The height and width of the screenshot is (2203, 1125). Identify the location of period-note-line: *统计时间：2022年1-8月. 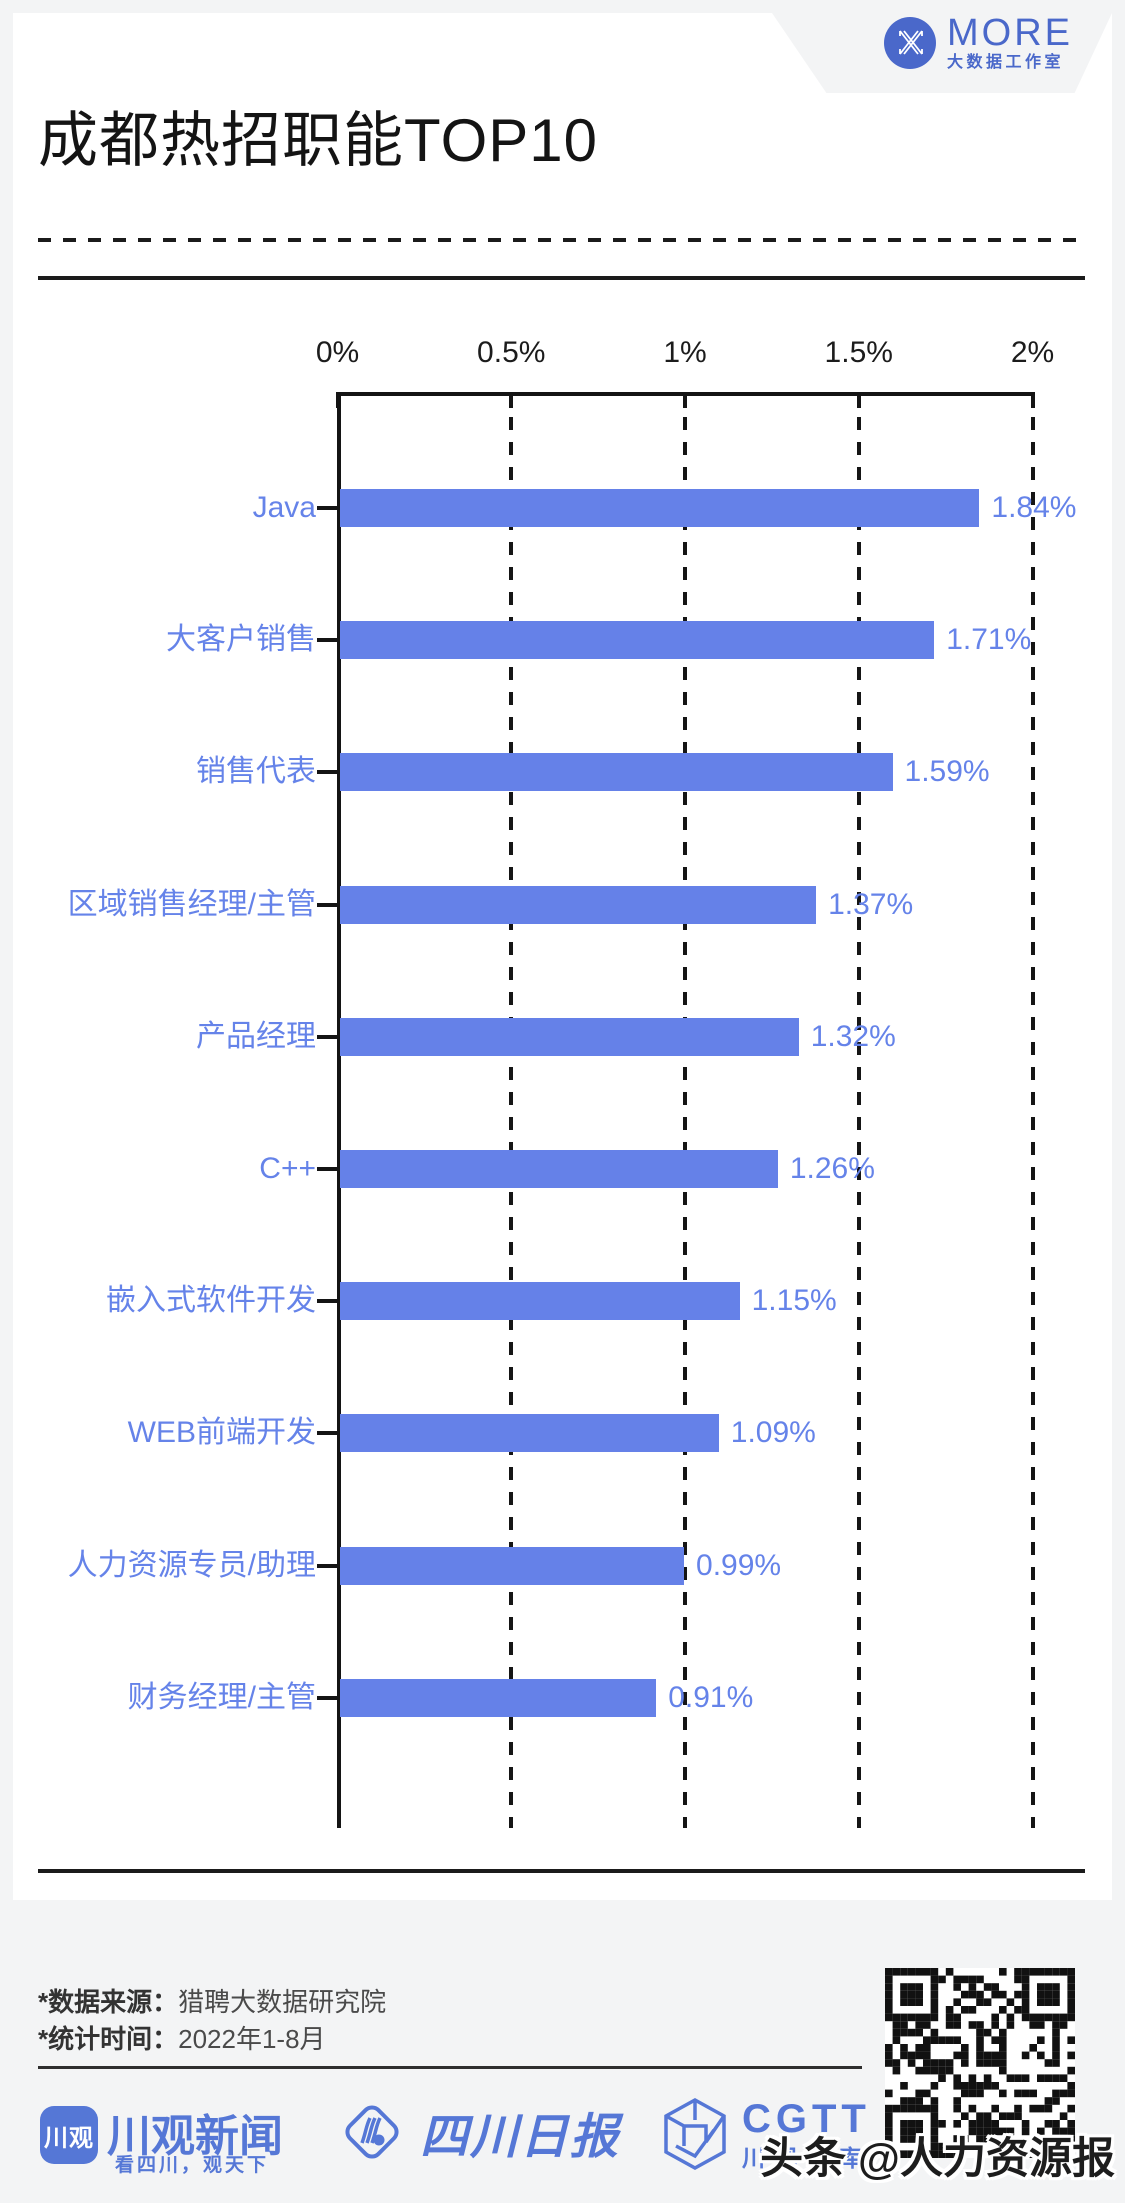
(212, 2039).